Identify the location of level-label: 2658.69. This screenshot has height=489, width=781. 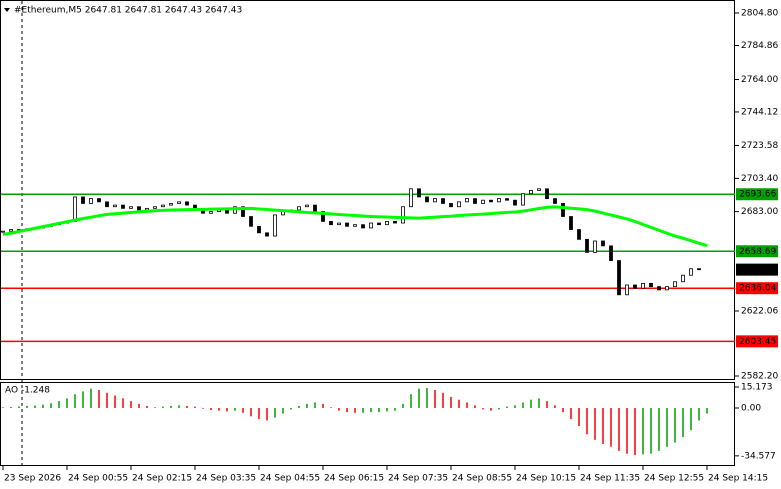
(757, 252).